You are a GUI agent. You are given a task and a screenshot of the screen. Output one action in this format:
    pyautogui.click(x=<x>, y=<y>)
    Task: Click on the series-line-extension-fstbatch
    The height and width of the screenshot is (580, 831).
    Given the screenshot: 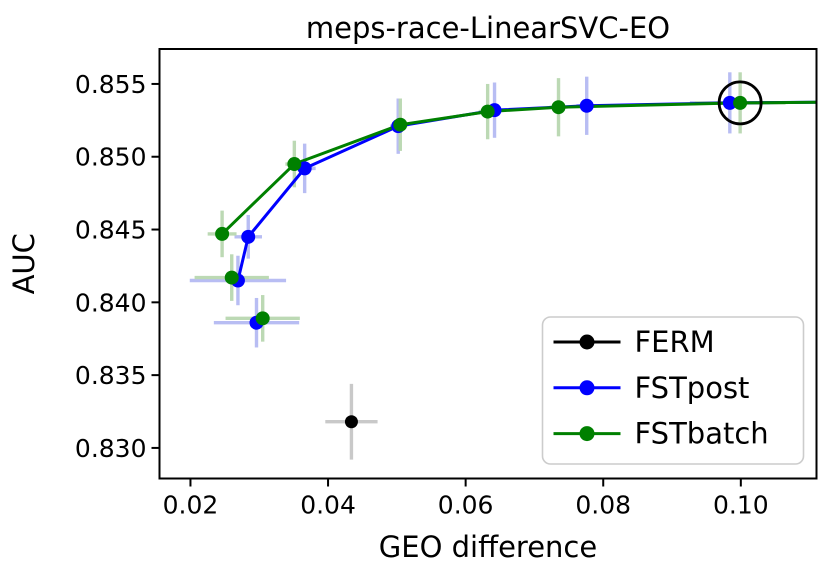 What is the action you would take?
    pyautogui.click(x=778, y=102)
    